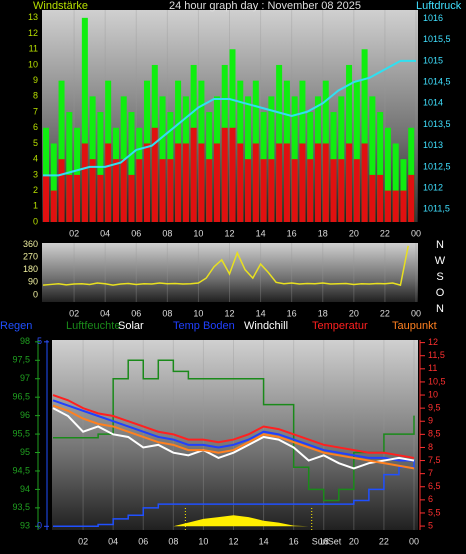  Describe the element at coordinates (21, 360) in the screenshot. I see `y-tick-label: 97,5` at that location.